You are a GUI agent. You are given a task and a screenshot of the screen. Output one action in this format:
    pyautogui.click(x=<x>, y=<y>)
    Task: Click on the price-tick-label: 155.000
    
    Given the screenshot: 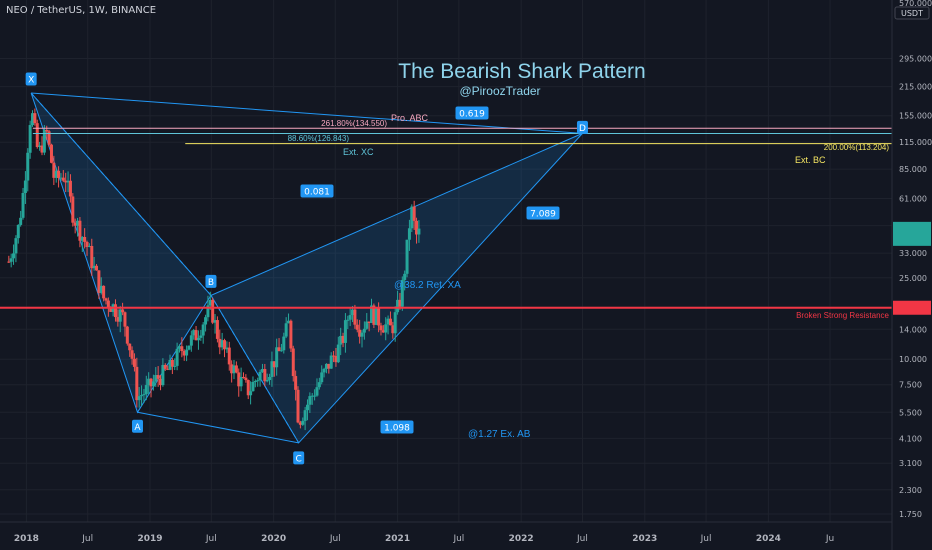 What is the action you would take?
    pyautogui.click(x=915, y=116)
    